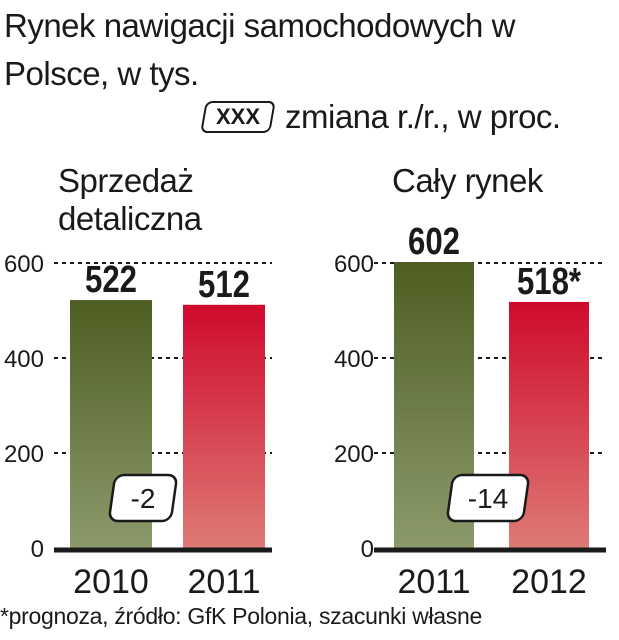 This screenshot has height=640, width=619. Describe the element at coordinates (467, 180) in the screenshot. I see `right-panel-subtitle: Cały rynek` at that location.